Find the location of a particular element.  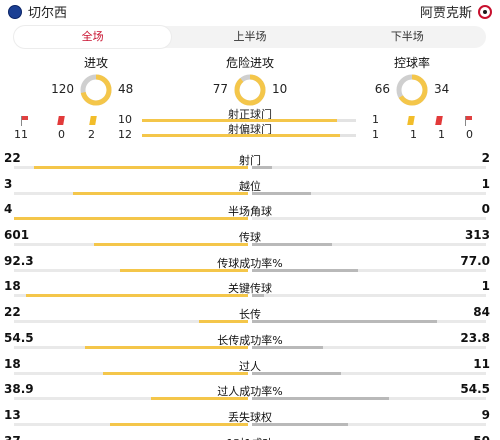

tab-second-half: 下半场 is located at coordinates (407, 36).